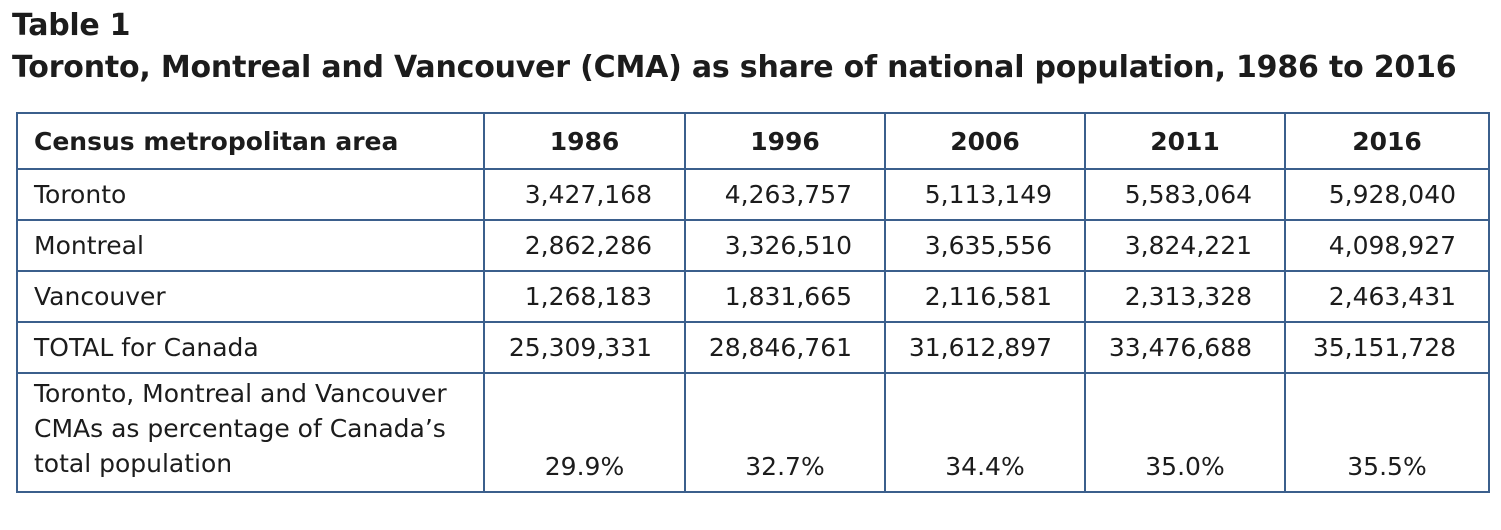  I want to click on table-cell: 5,583,064, so click(1185, 194).